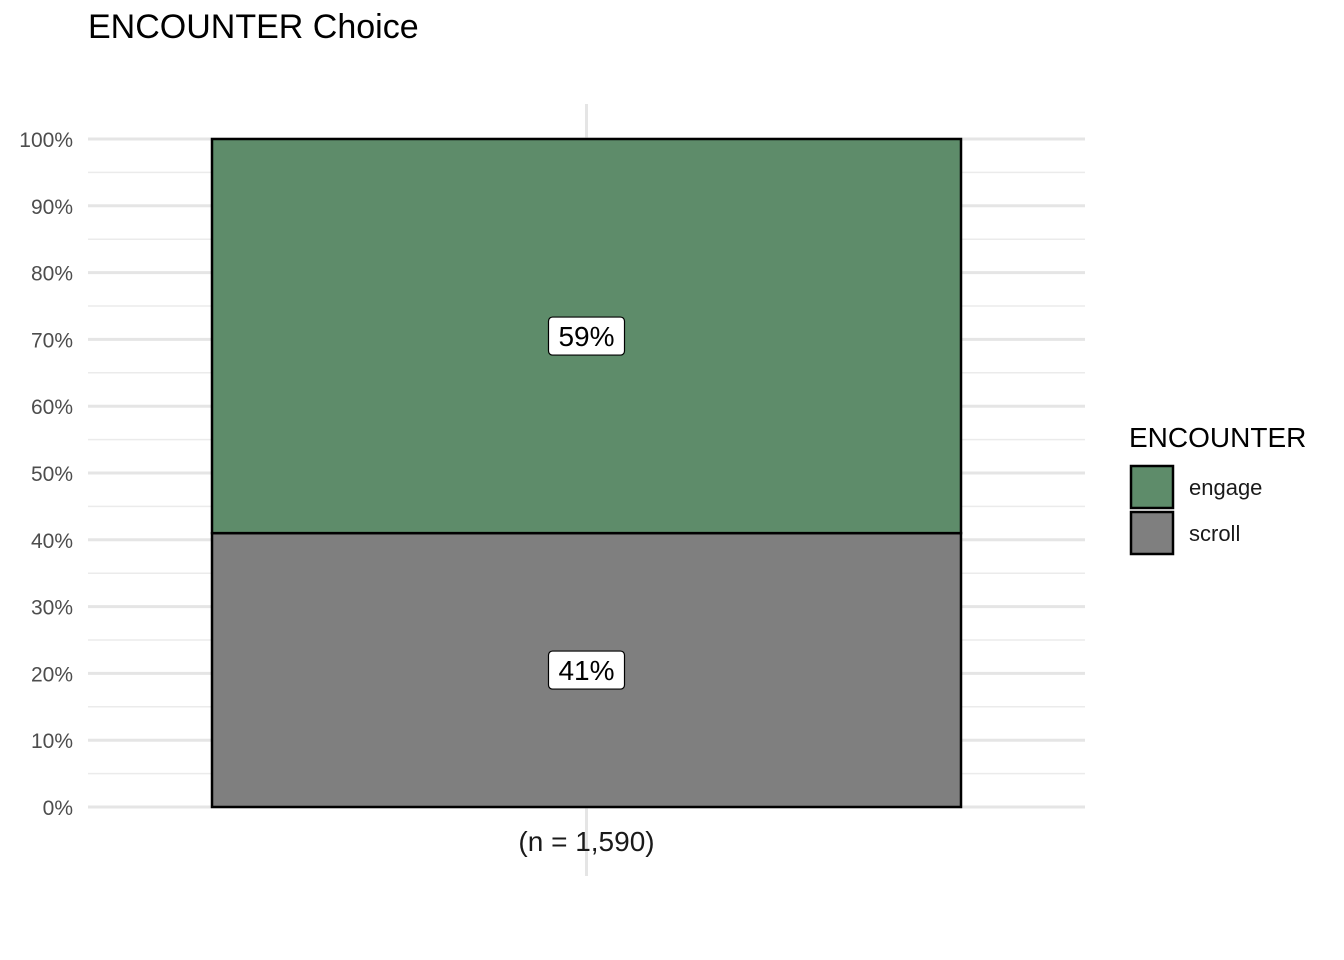  Describe the element at coordinates (1152, 487) in the screenshot. I see `legend-key-engage` at that location.